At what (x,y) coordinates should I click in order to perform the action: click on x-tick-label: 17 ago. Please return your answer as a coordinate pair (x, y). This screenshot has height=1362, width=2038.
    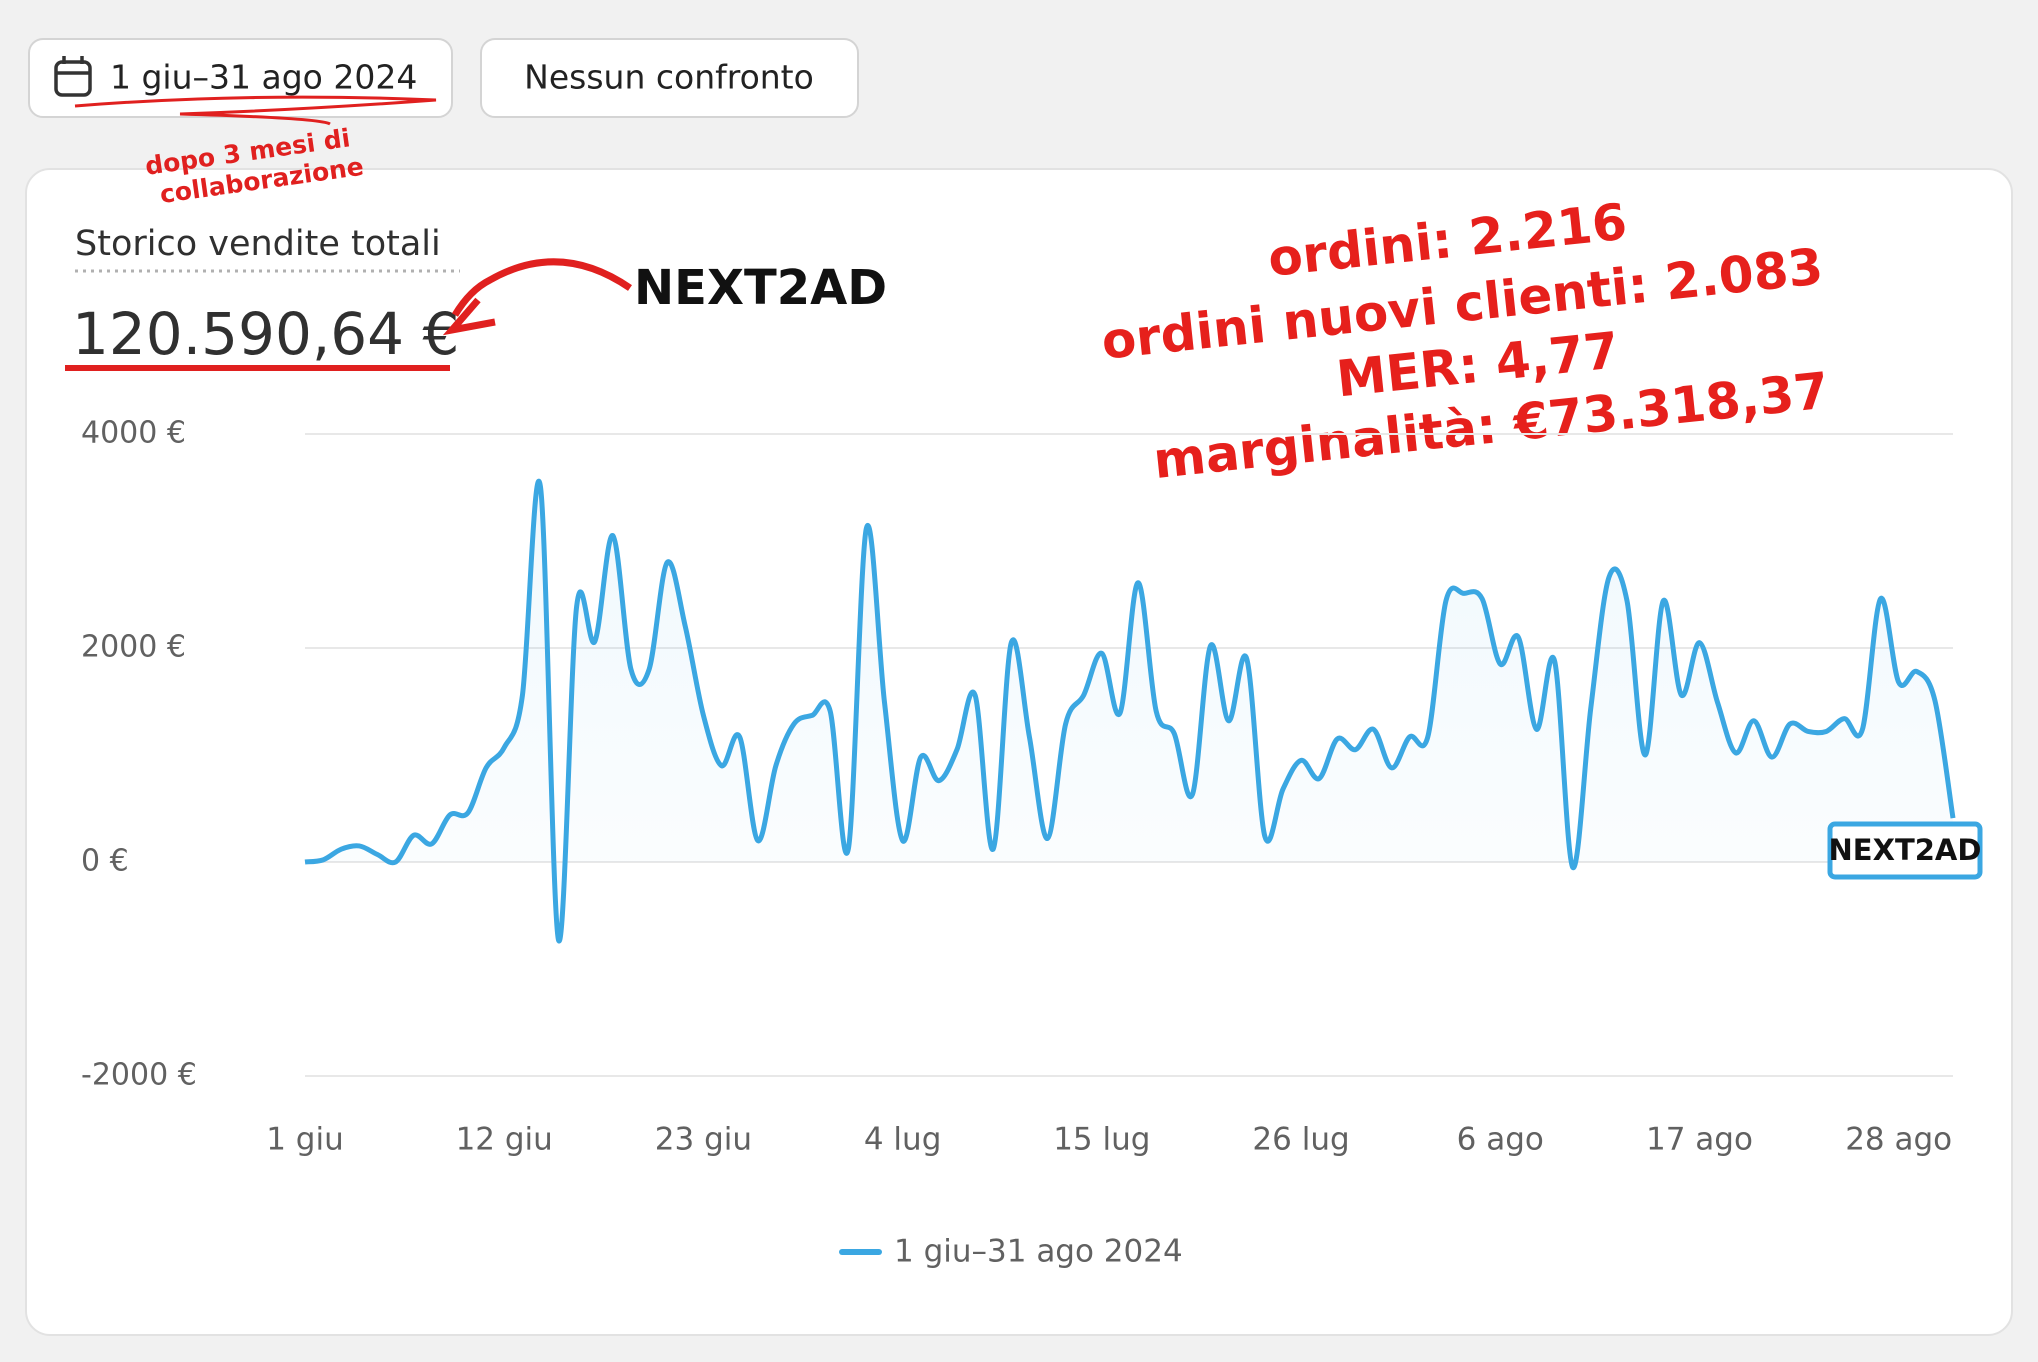
    Looking at the image, I should click on (1699, 1140).